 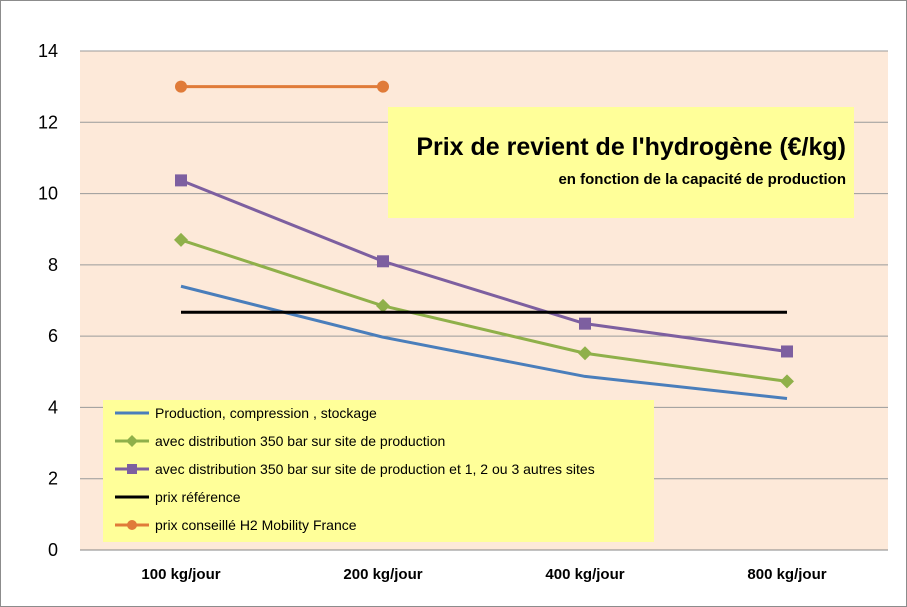 What do you see at coordinates (198, 497) in the screenshot?
I see `legend-label: prix référence` at bounding box center [198, 497].